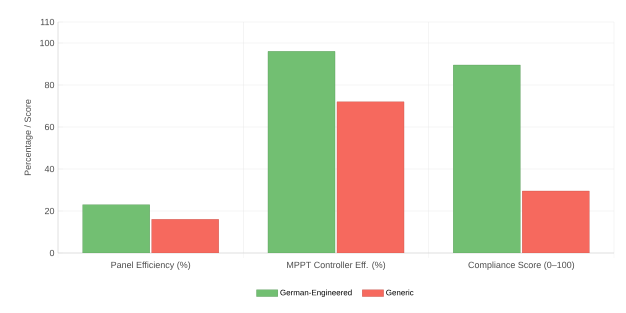 This screenshot has width=626, height=313. I want to click on x-tick-label: Panel Efficiency (%), so click(150, 266).